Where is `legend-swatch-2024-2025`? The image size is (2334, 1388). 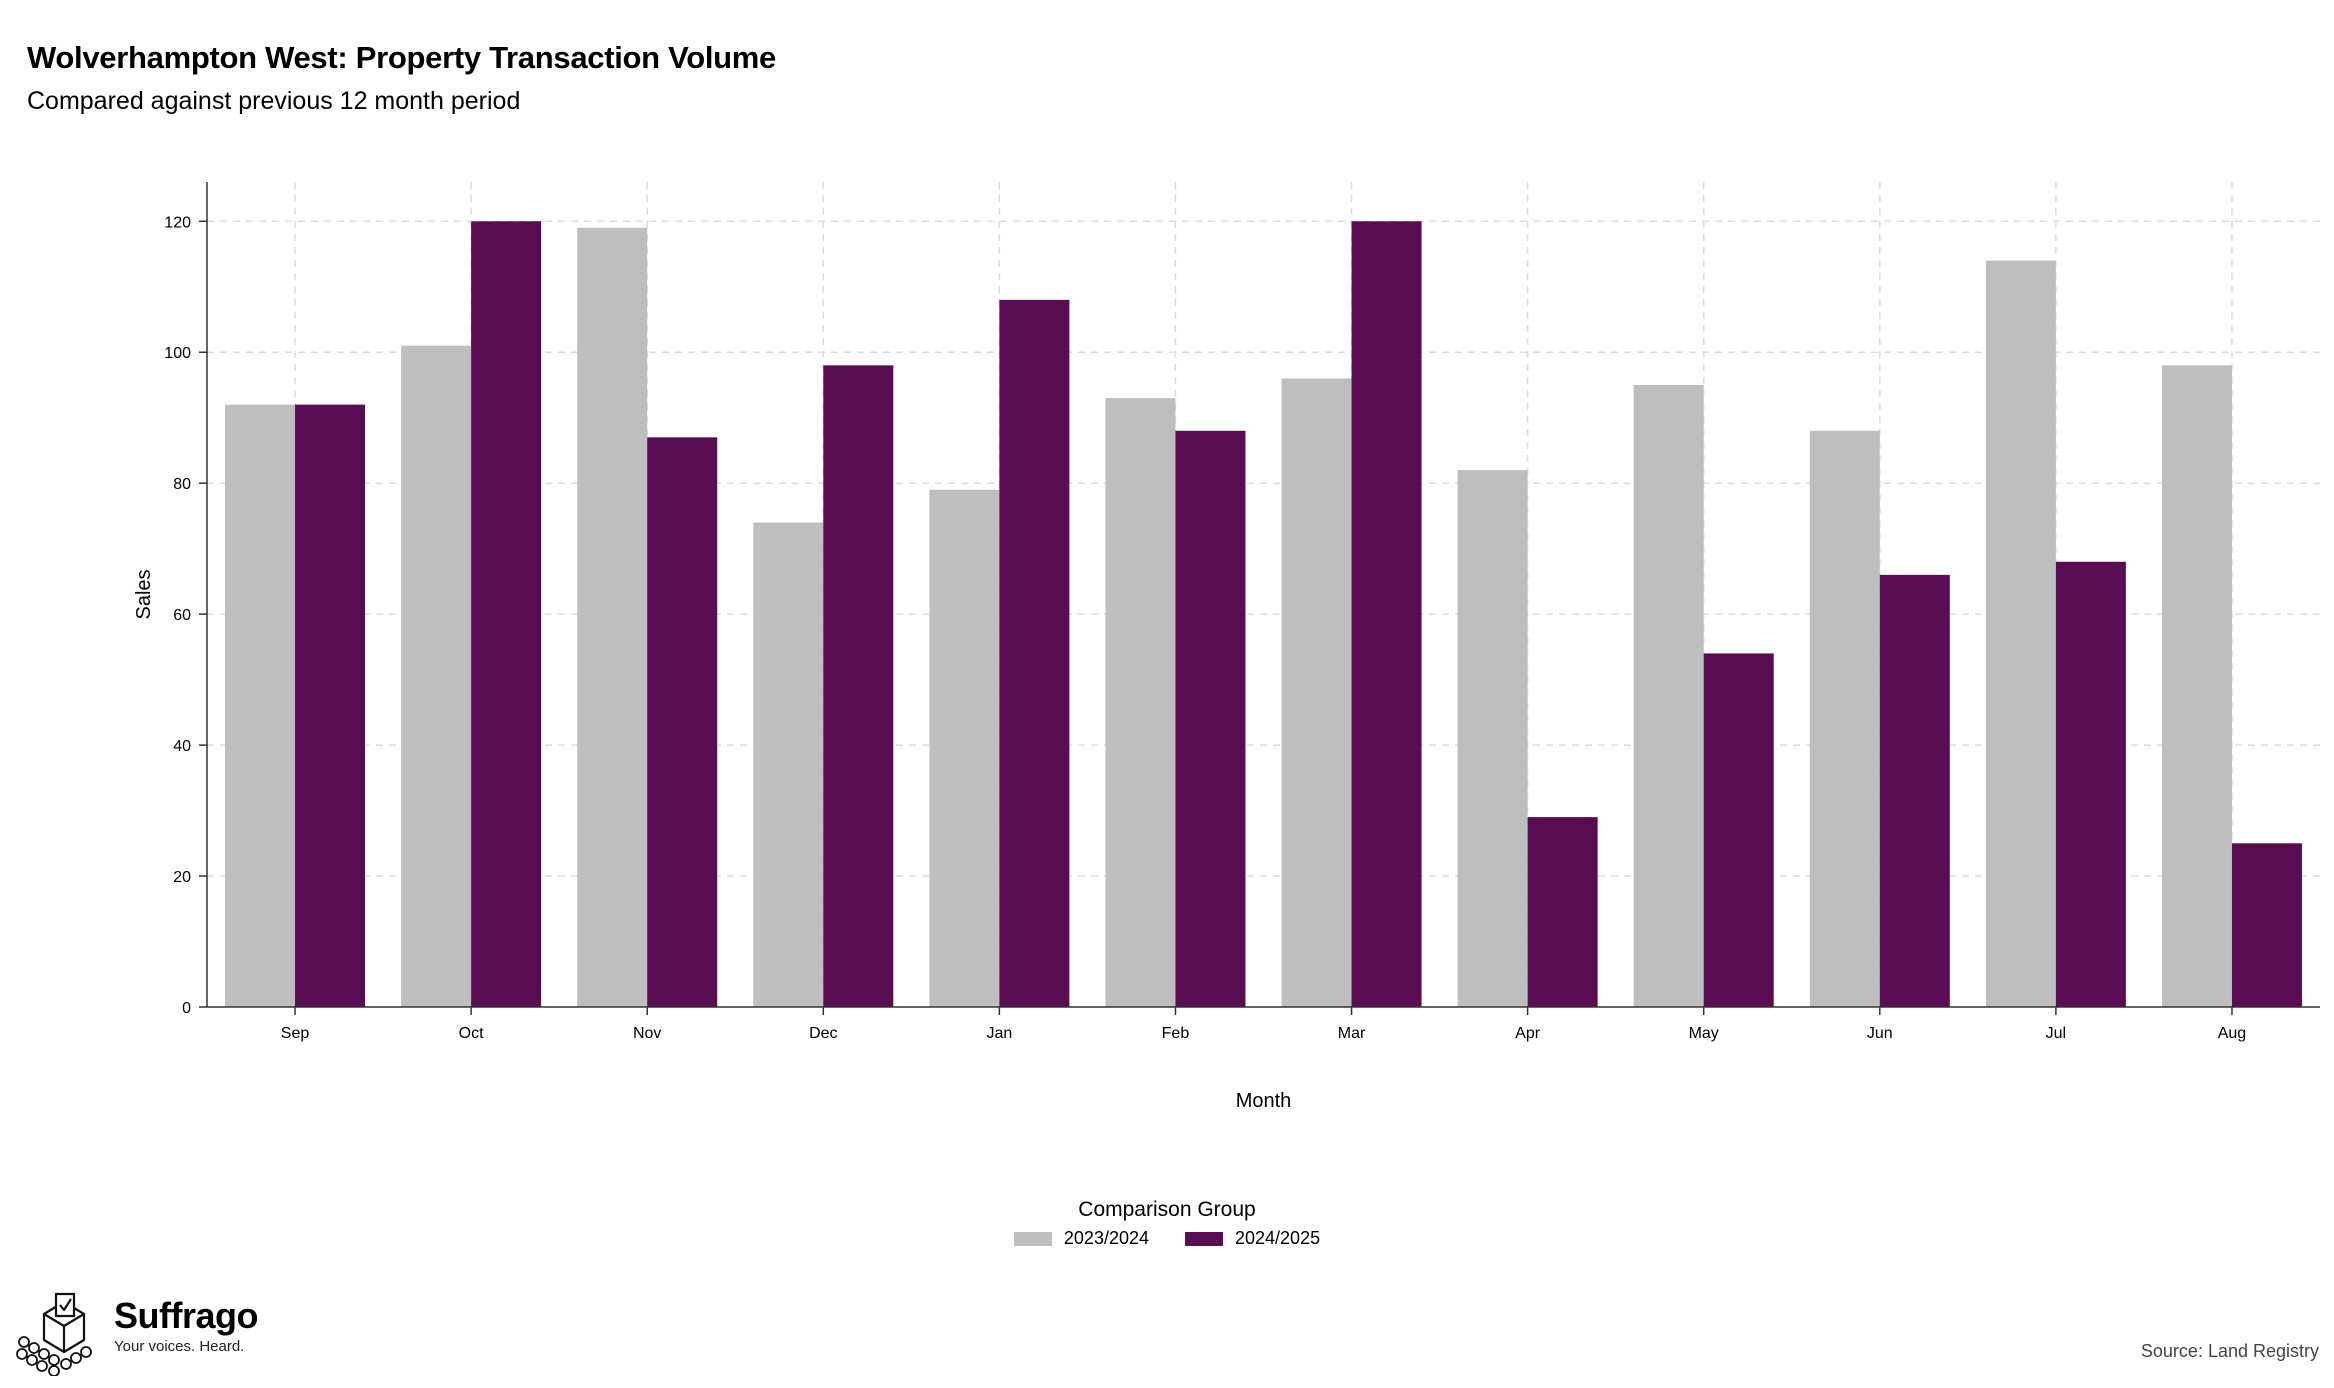 legend-swatch-2024-2025 is located at coordinates (1204, 1238).